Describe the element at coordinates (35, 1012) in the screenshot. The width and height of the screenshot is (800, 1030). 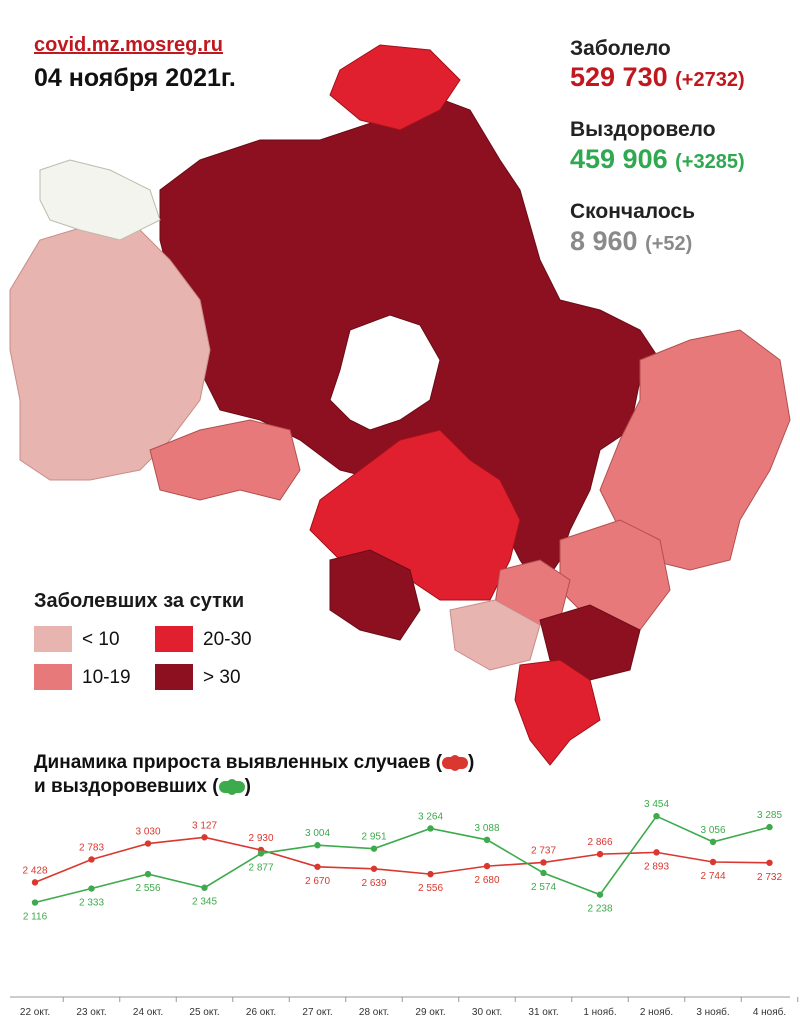
I see `x-tick-label-0: 22 окт.` at that location.